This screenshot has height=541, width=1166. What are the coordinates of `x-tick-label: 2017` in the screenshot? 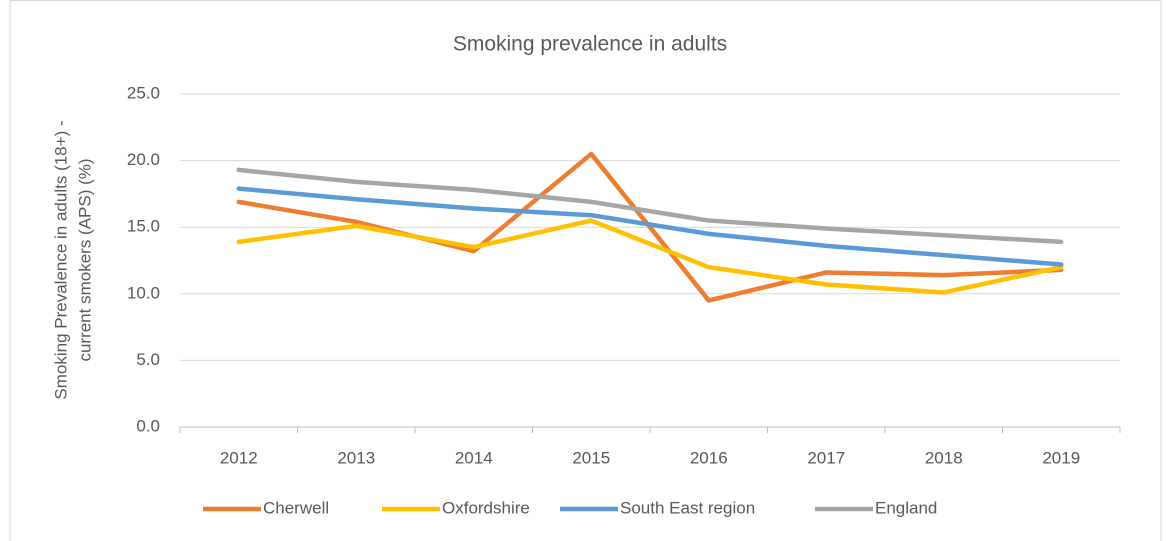 It's located at (826, 457).